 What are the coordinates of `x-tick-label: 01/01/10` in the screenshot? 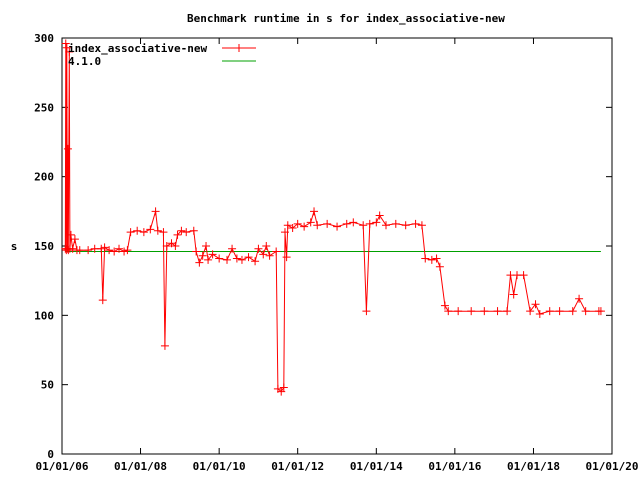 It's located at (219, 466).